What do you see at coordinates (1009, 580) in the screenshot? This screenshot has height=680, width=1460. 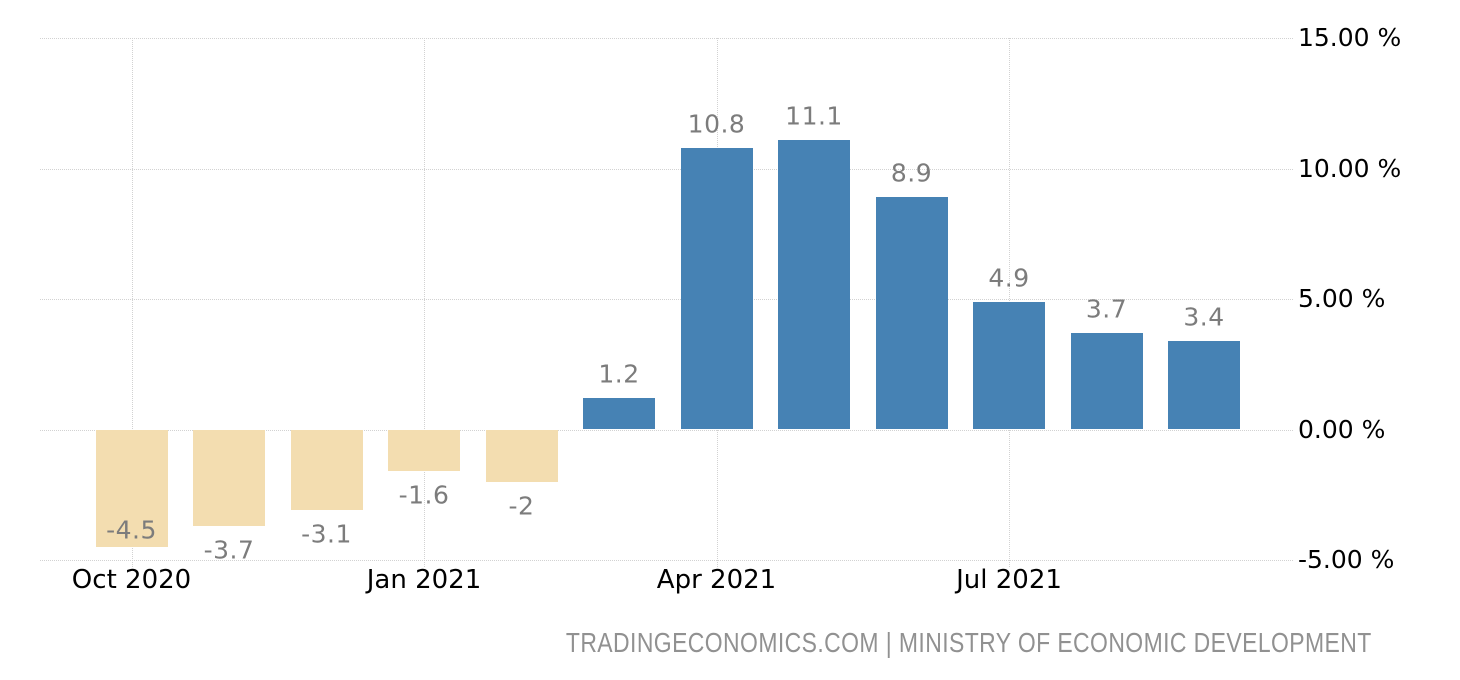 I see `x-tick-label: Jul 2021` at bounding box center [1009, 580].